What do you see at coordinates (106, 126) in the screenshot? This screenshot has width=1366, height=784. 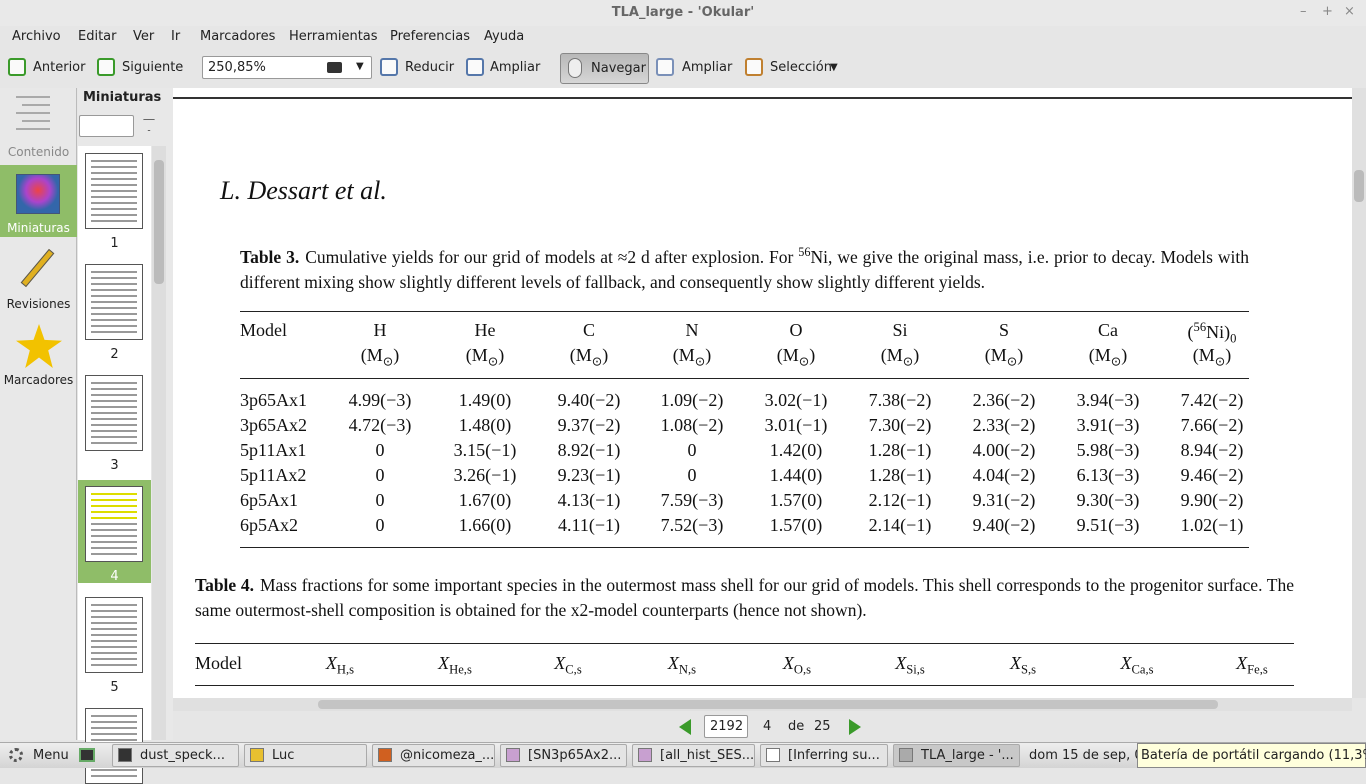 I see `thumbnail-search` at bounding box center [106, 126].